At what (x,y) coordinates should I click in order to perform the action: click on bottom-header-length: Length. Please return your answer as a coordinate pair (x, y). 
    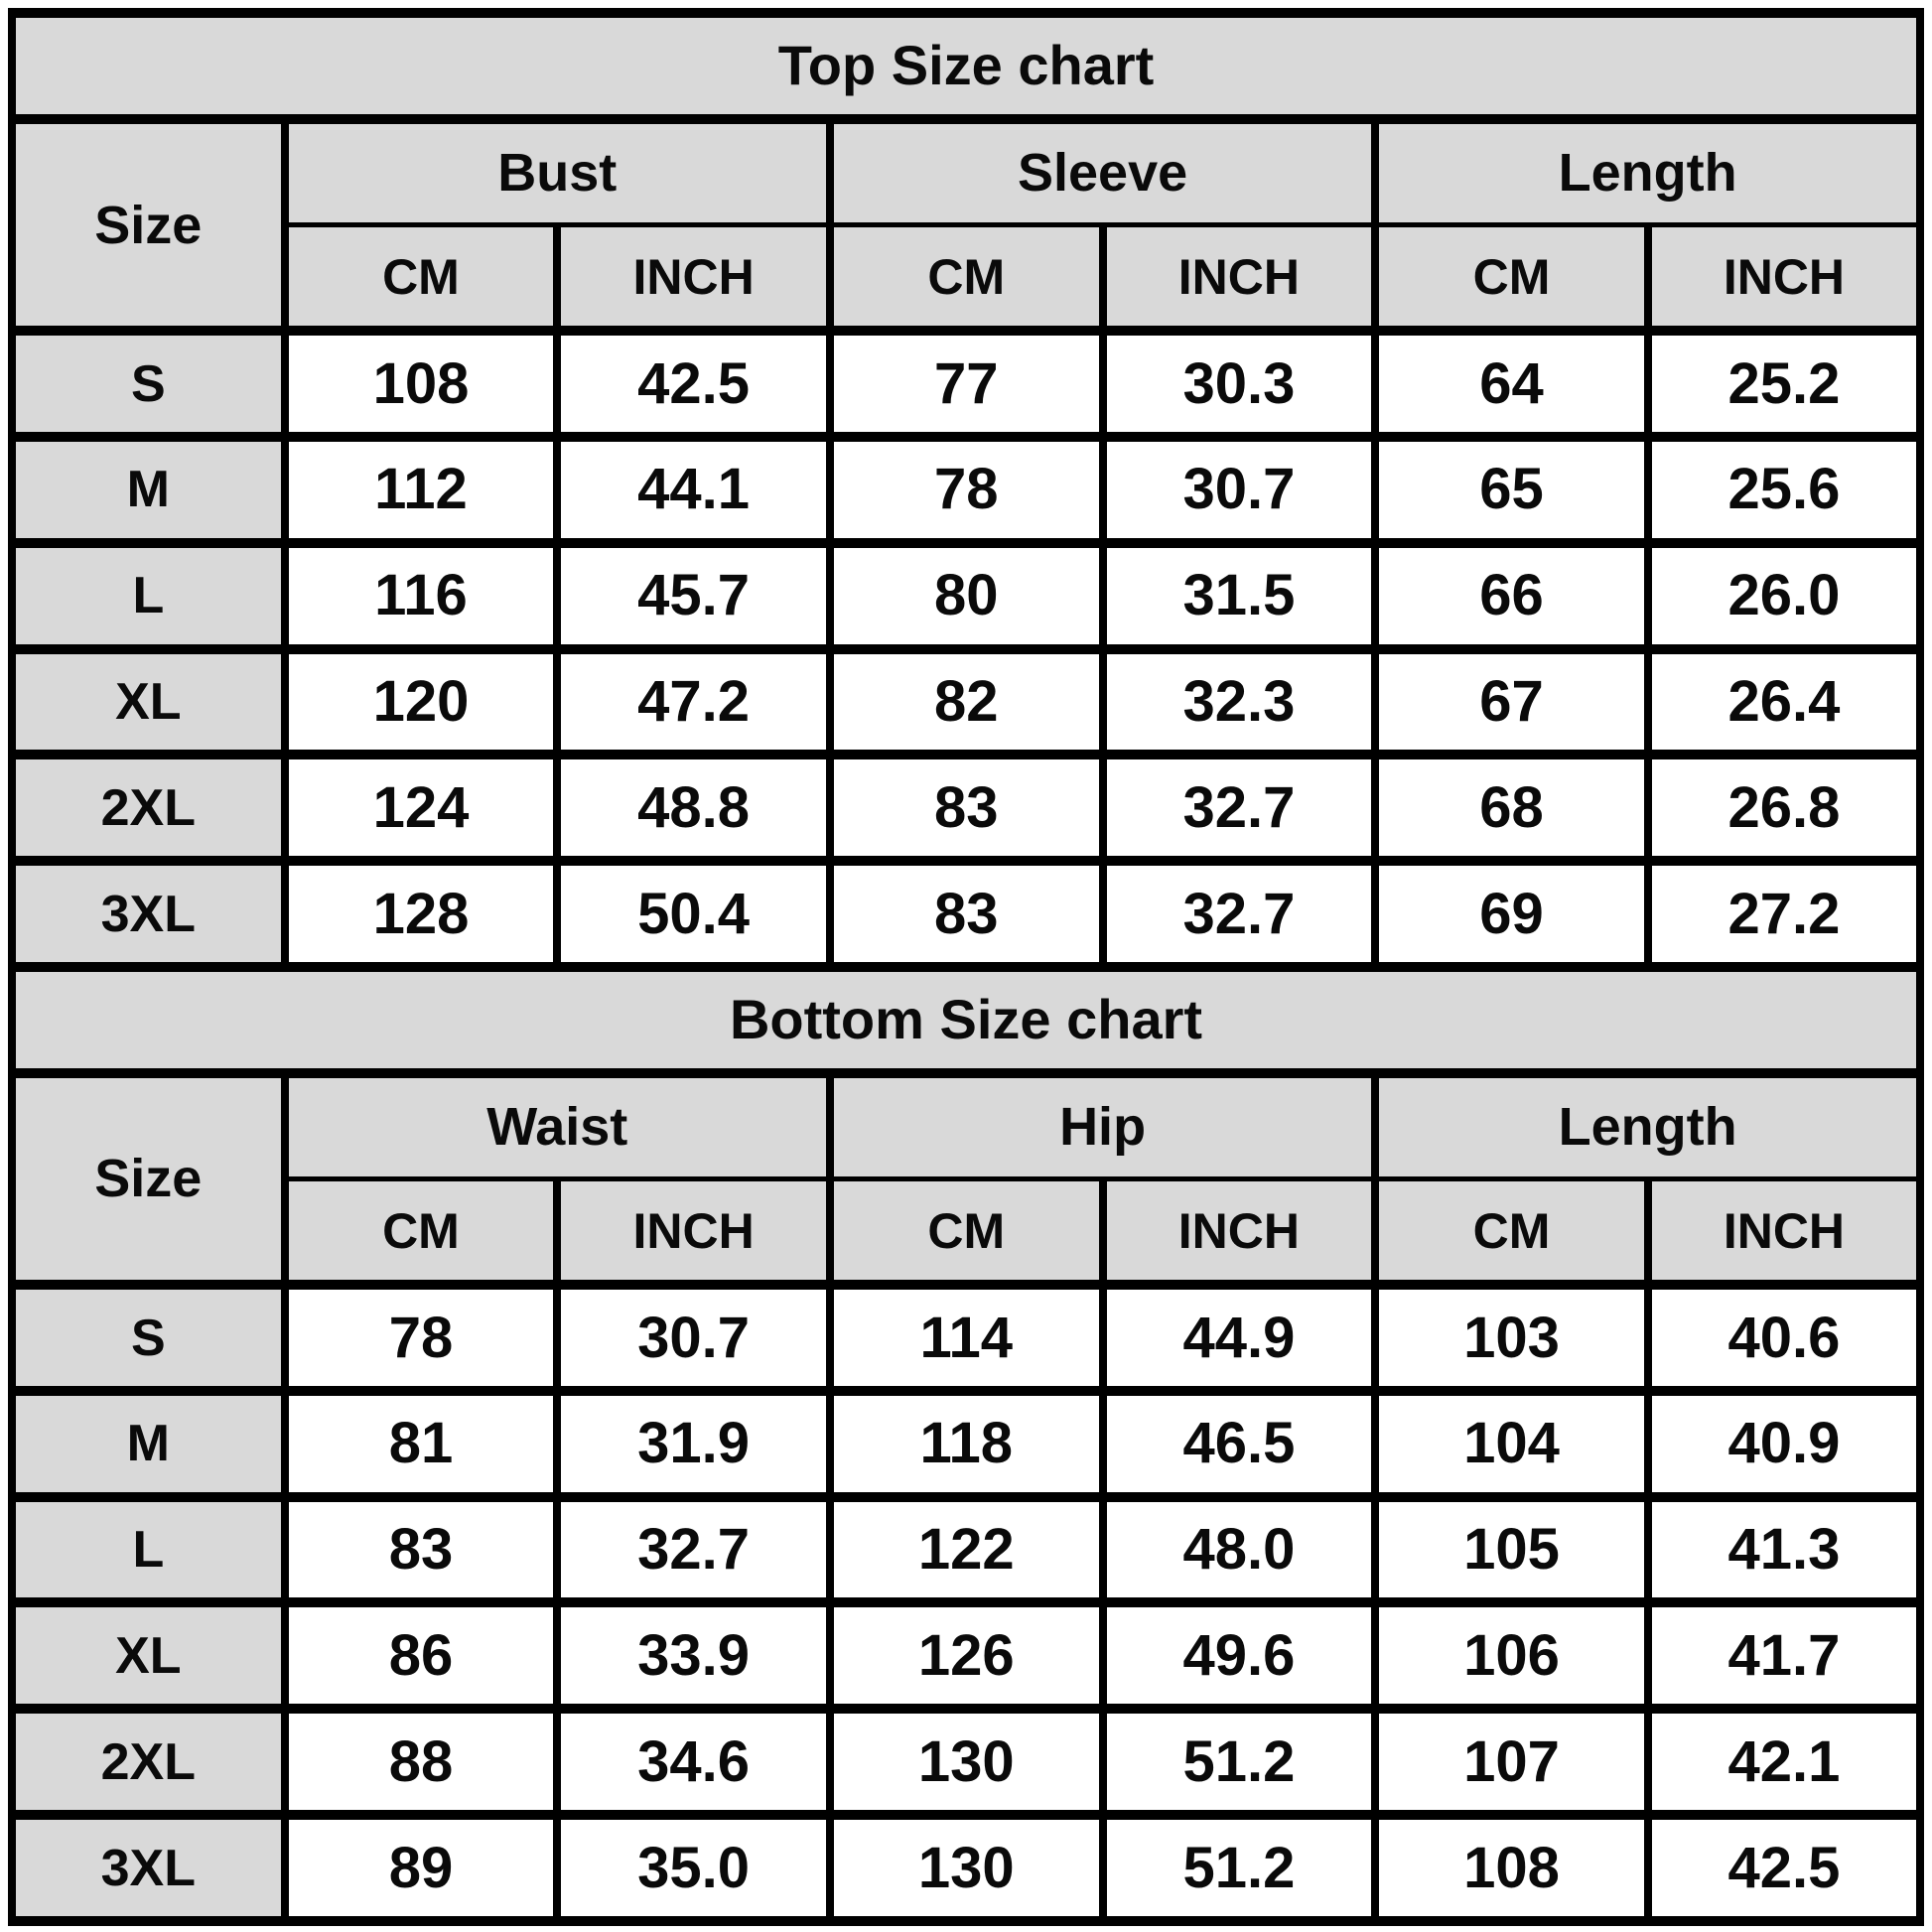
    Looking at the image, I should click on (1648, 1124).